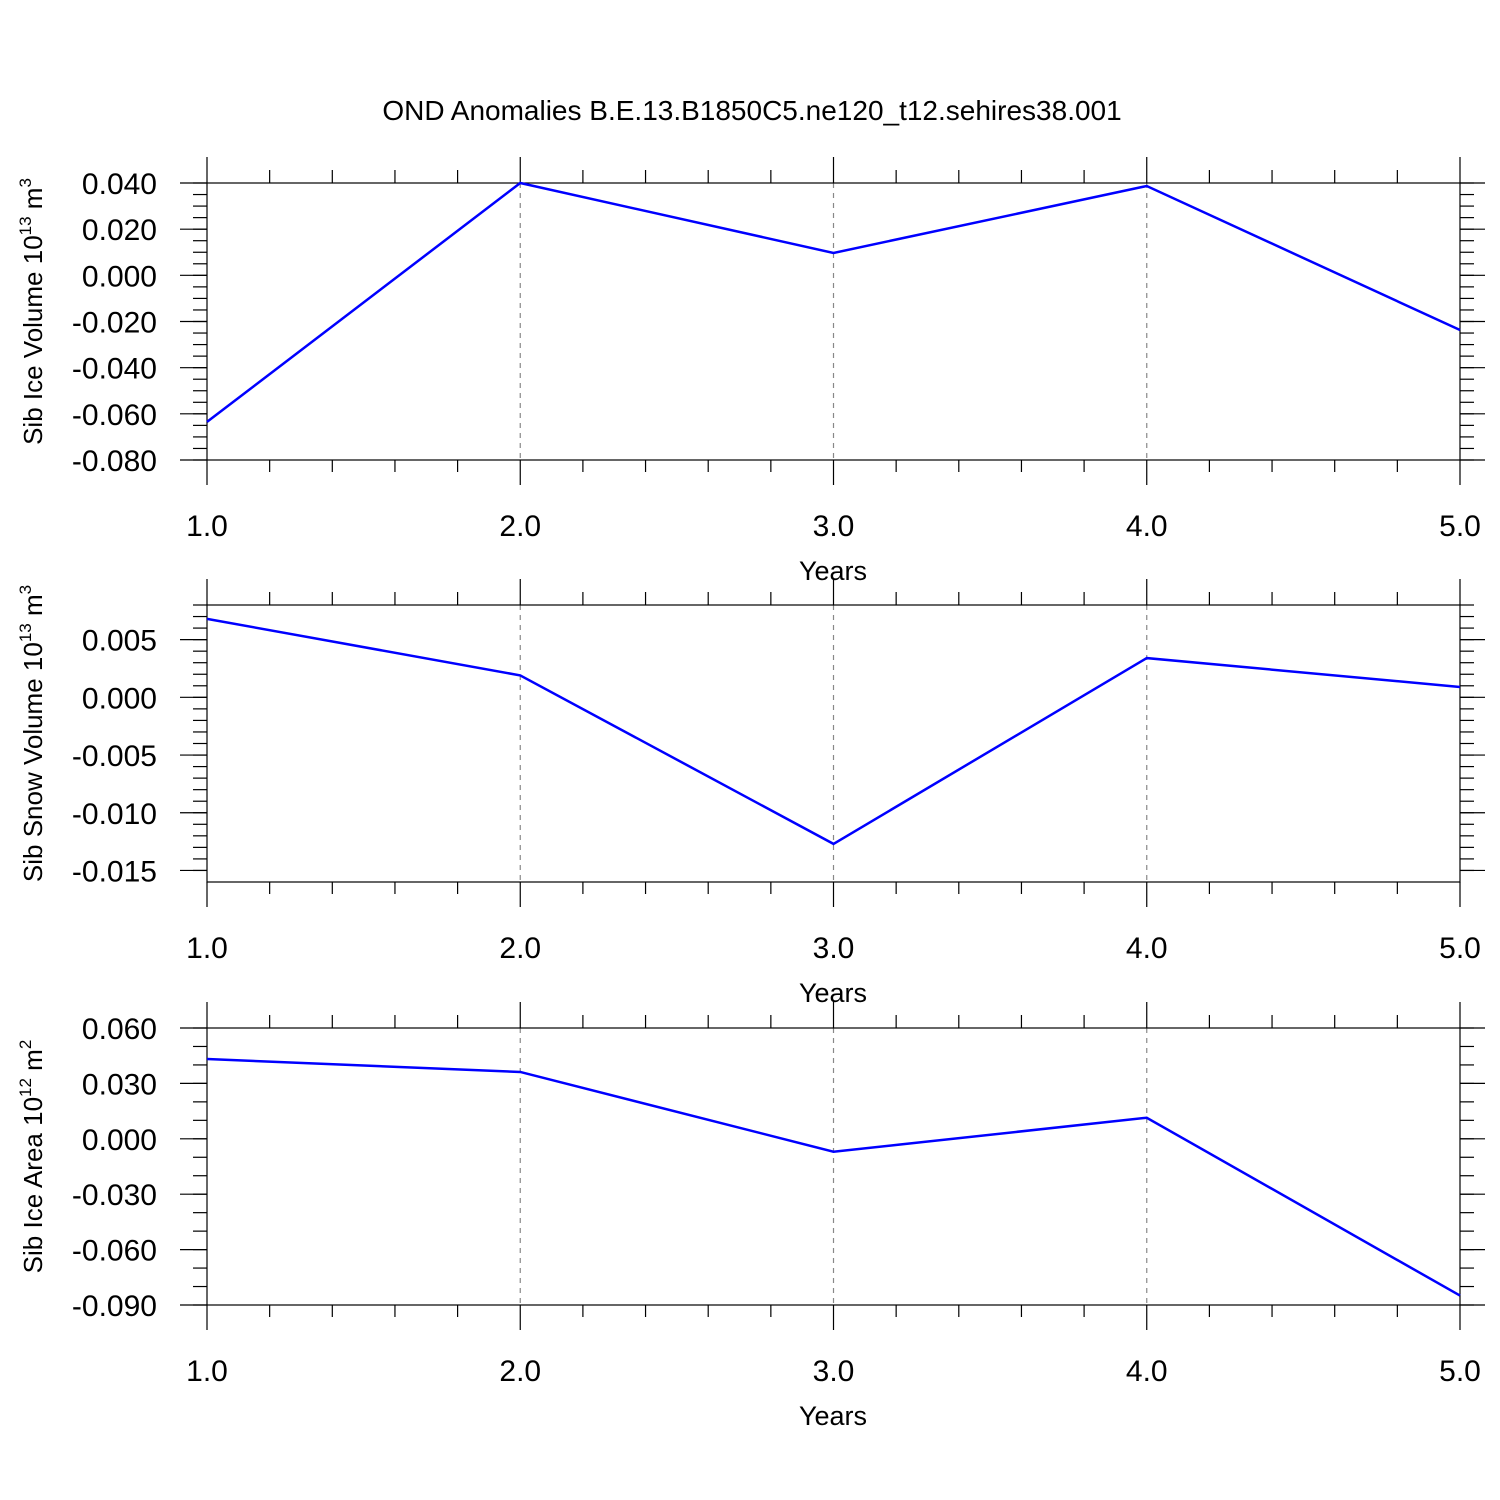 This screenshot has width=1500, height=1500. I want to click on y-tick-label: 0.060, so click(119, 1029).